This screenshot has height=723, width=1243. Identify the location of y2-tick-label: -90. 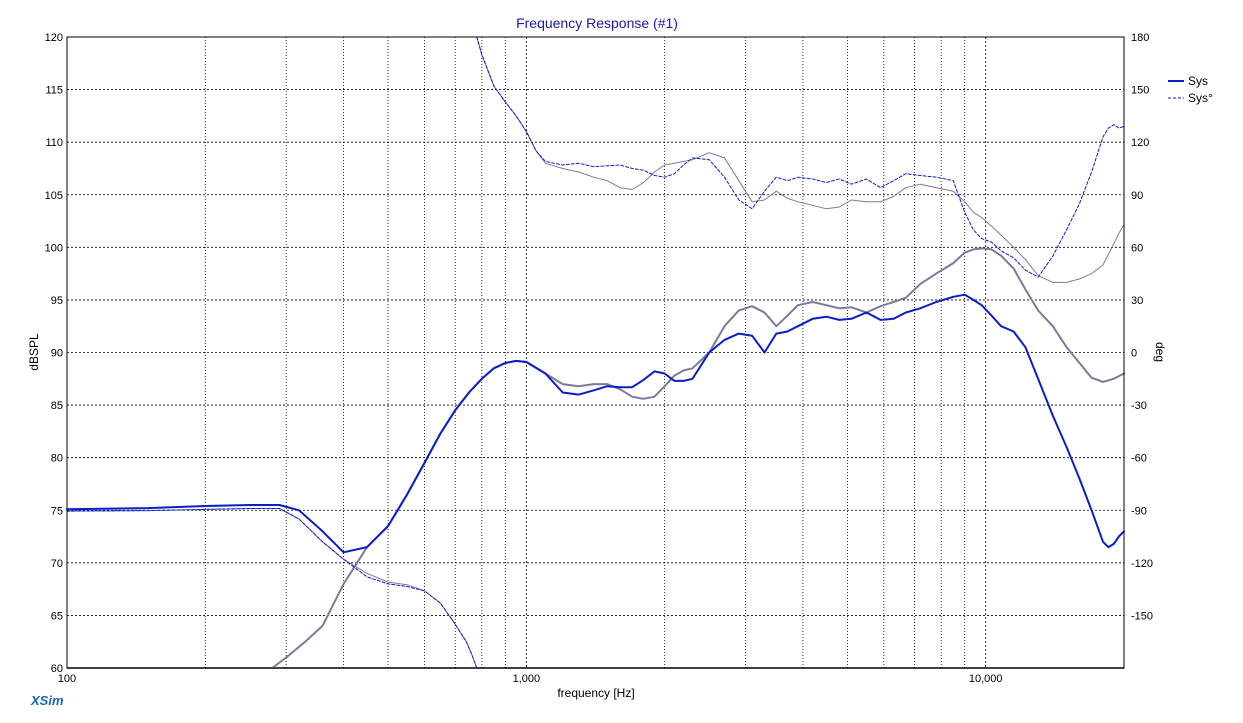
(1139, 511).